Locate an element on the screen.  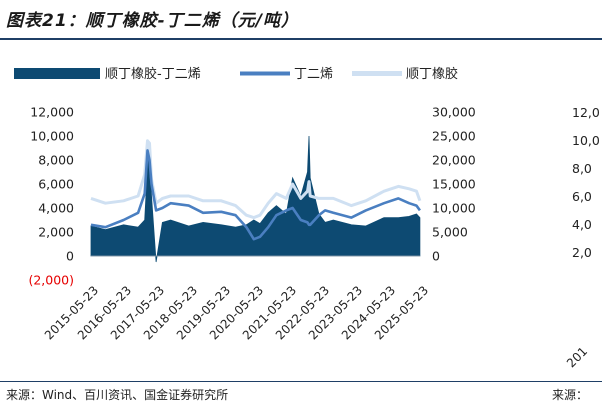
left-tick-label: 2,000 is located at coordinates (56, 232).